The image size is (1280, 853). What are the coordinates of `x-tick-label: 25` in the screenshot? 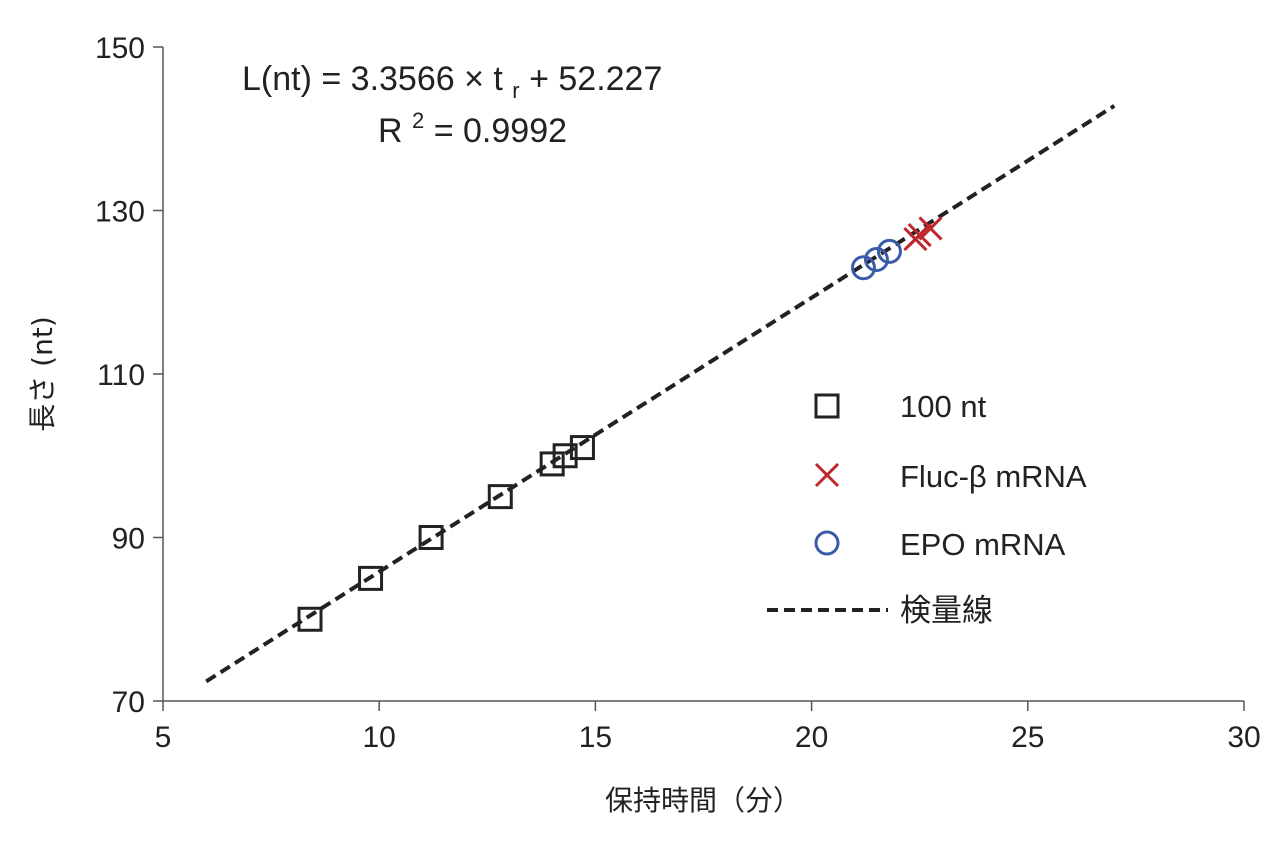 It's located at (1027, 737).